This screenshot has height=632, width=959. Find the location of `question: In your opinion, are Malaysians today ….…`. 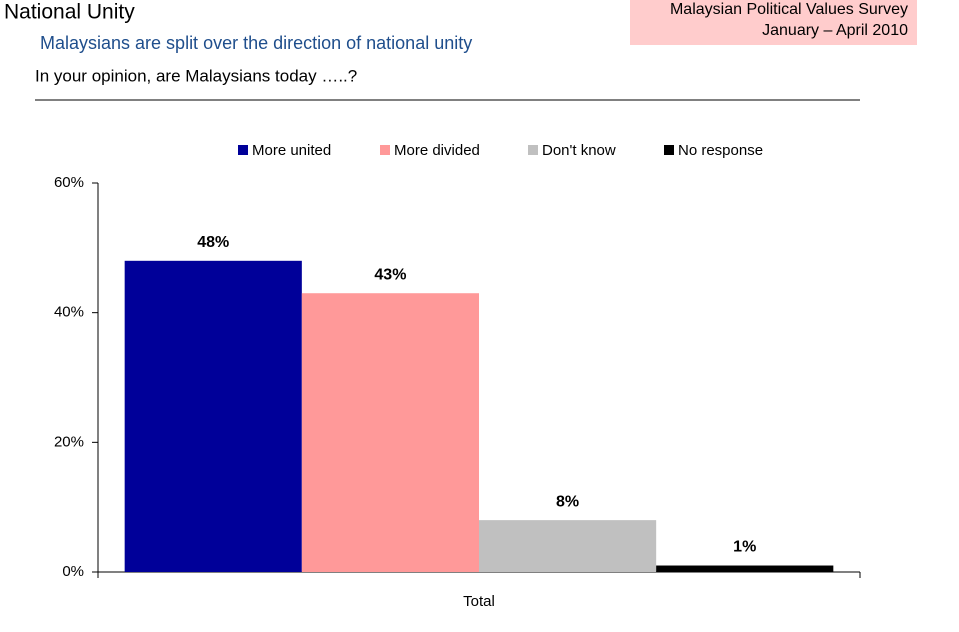

question: In your opinion, are Malaysians today ….… is located at coordinates (196, 75).